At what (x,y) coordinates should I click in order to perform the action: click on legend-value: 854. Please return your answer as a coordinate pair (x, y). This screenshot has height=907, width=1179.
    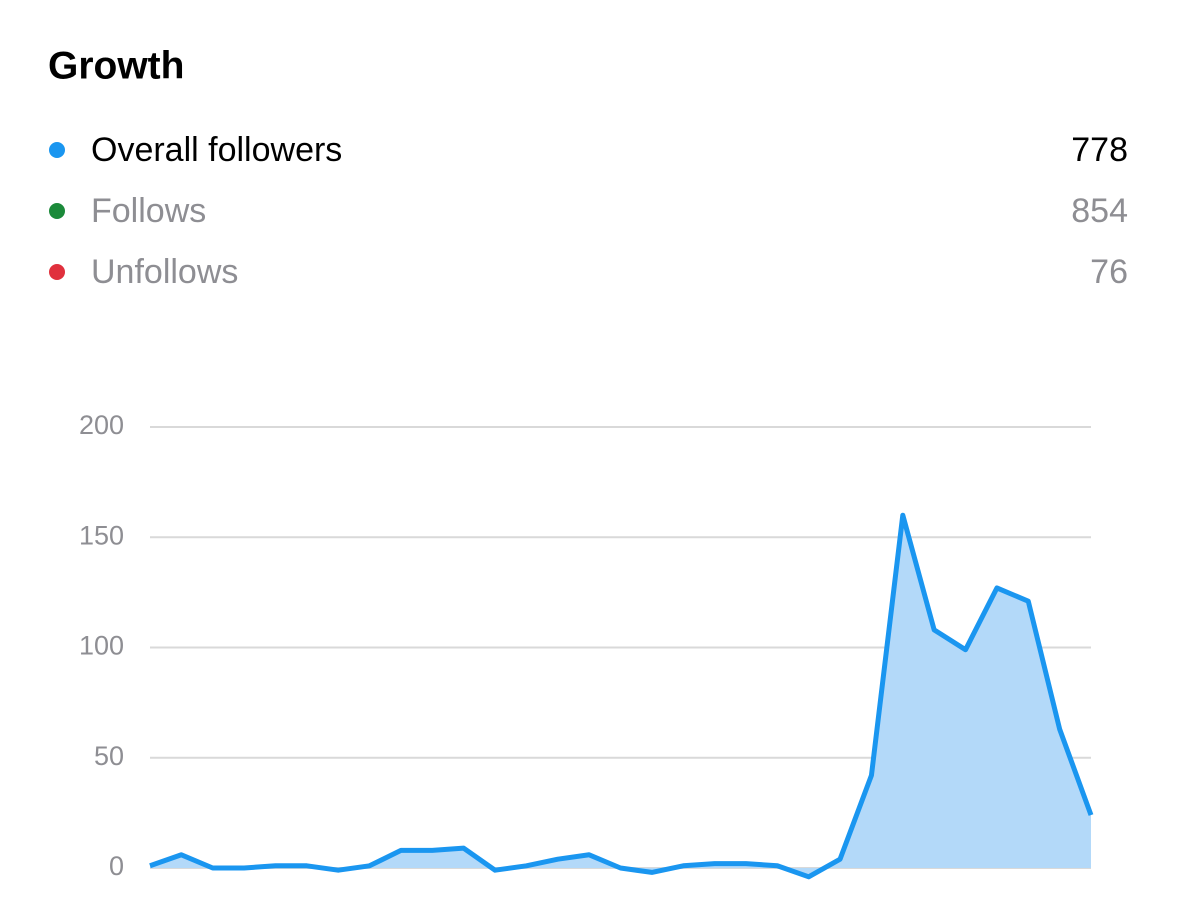
    Looking at the image, I should click on (1099, 211).